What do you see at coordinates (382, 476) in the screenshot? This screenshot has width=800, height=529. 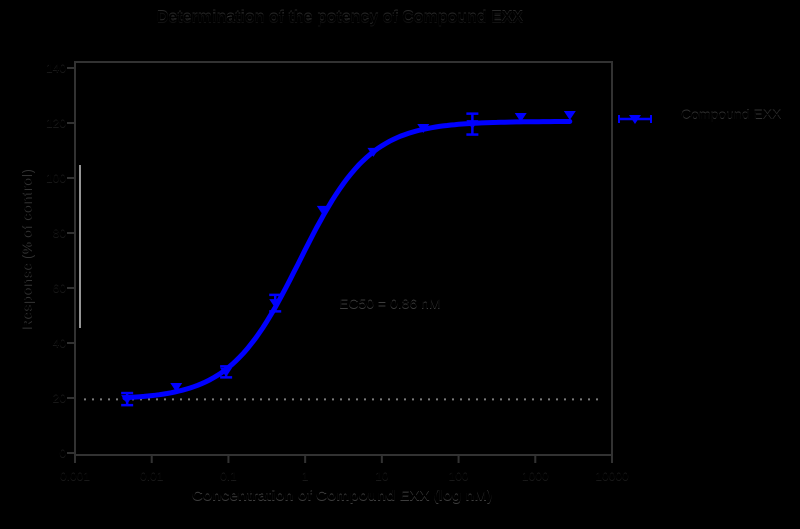 I see `x-tick-label: 10` at bounding box center [382, 476].